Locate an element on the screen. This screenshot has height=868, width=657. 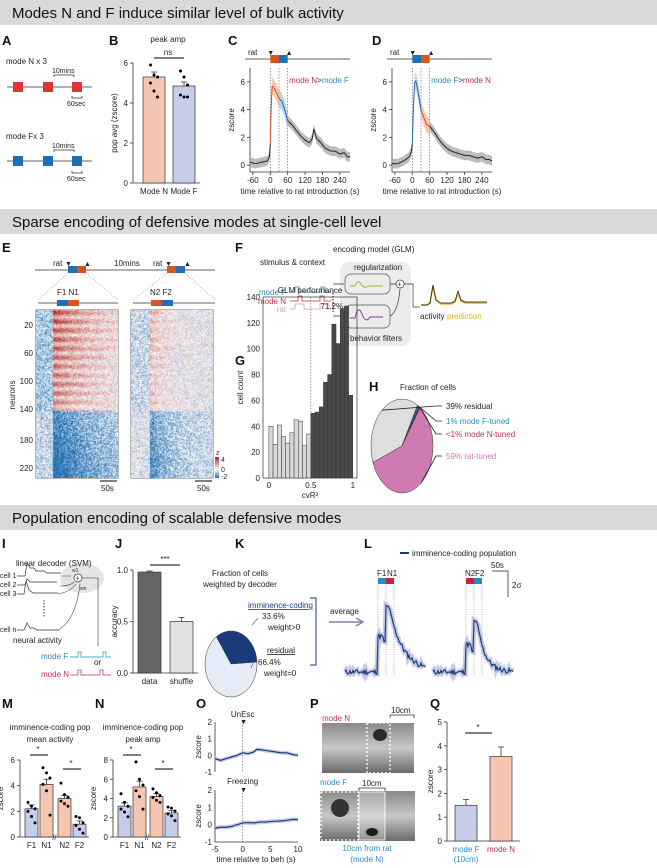
cell-label: cell n is located at coordinates (8, 630).